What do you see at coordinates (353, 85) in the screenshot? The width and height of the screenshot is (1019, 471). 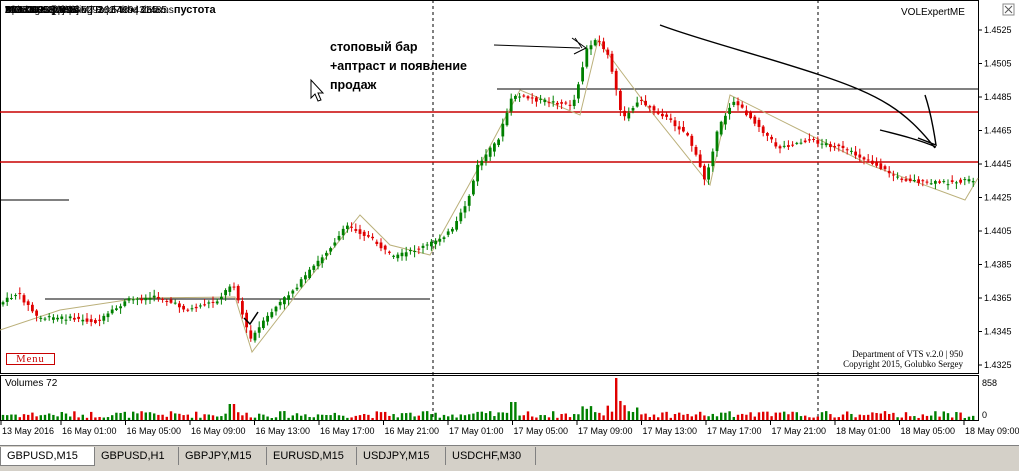 I see `annotation-line-3: продаж` at bounding box center [353, 85].